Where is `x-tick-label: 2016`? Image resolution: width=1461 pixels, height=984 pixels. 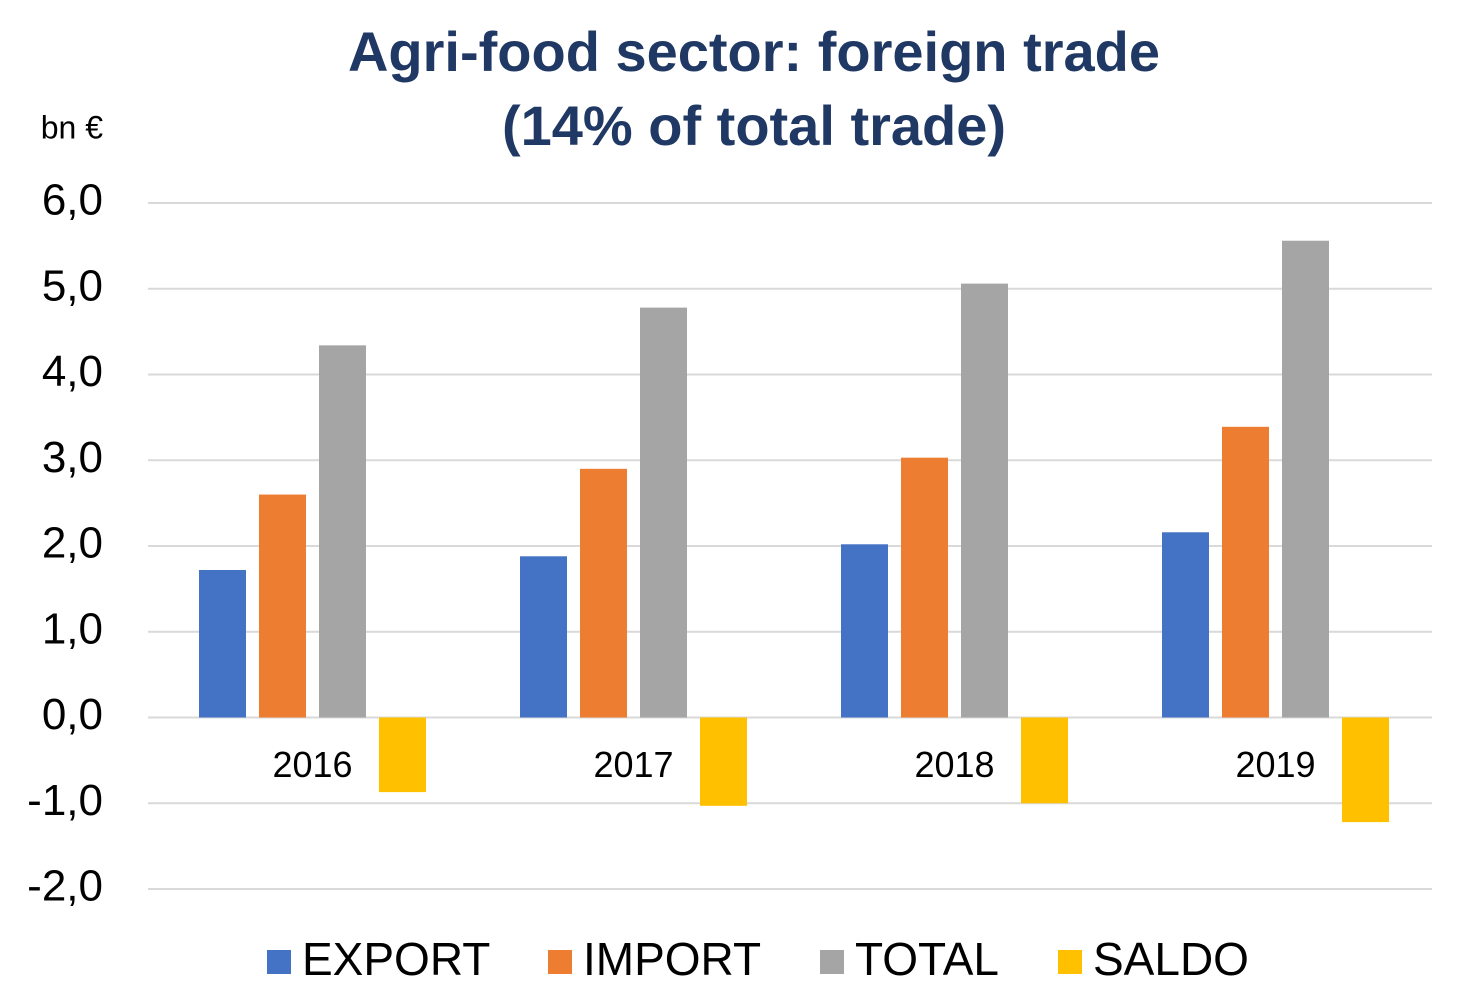
x-tick-label: 2016 is located at coordinates (312, 764).